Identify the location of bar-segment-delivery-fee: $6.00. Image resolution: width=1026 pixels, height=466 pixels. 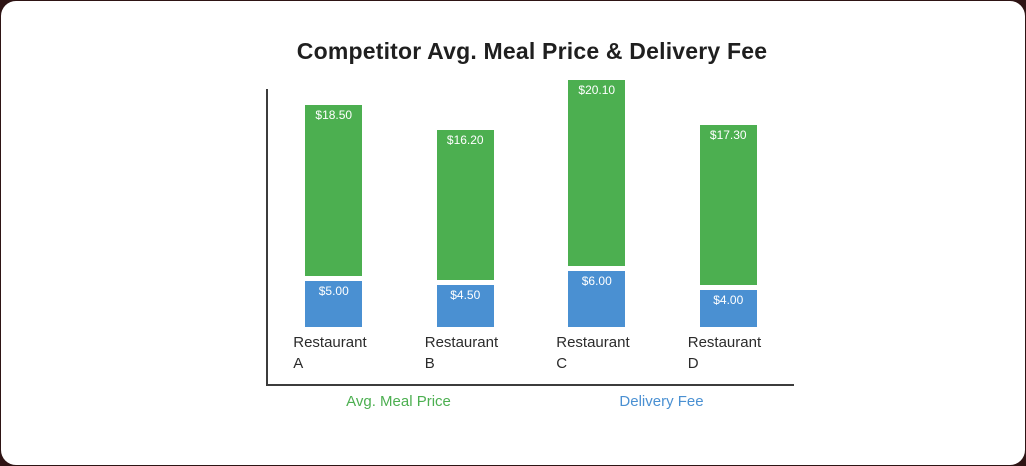
(597, 299).